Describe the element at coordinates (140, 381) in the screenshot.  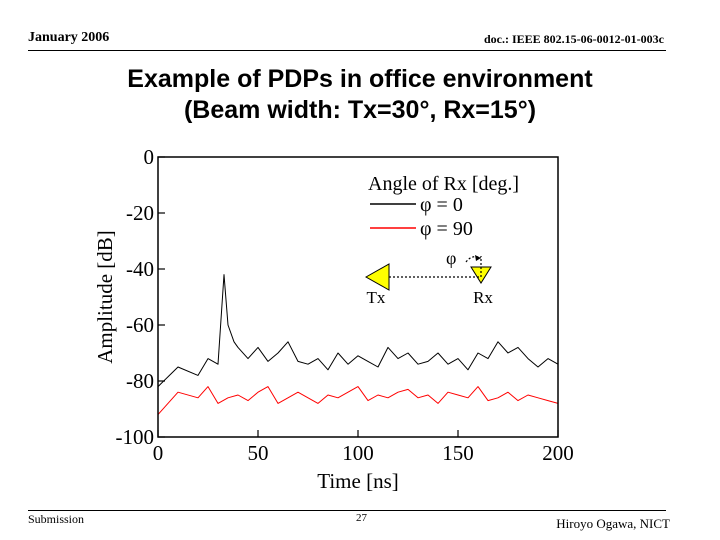
I see `y-tick-label: -80` at that location.